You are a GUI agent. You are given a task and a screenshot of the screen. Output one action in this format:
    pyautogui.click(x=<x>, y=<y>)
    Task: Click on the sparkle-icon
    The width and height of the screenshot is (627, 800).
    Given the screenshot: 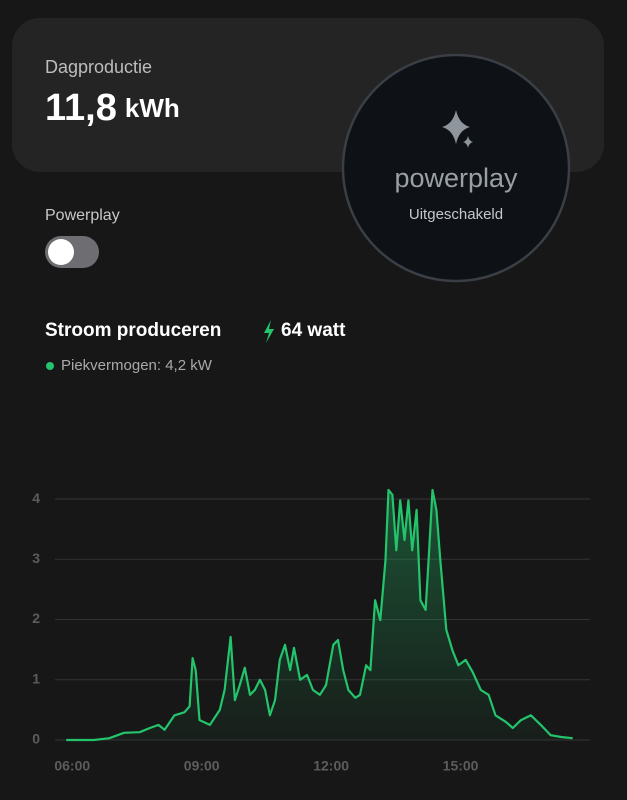 What is the action you would take?
    pyautogui.click(x=457, y=129)
    